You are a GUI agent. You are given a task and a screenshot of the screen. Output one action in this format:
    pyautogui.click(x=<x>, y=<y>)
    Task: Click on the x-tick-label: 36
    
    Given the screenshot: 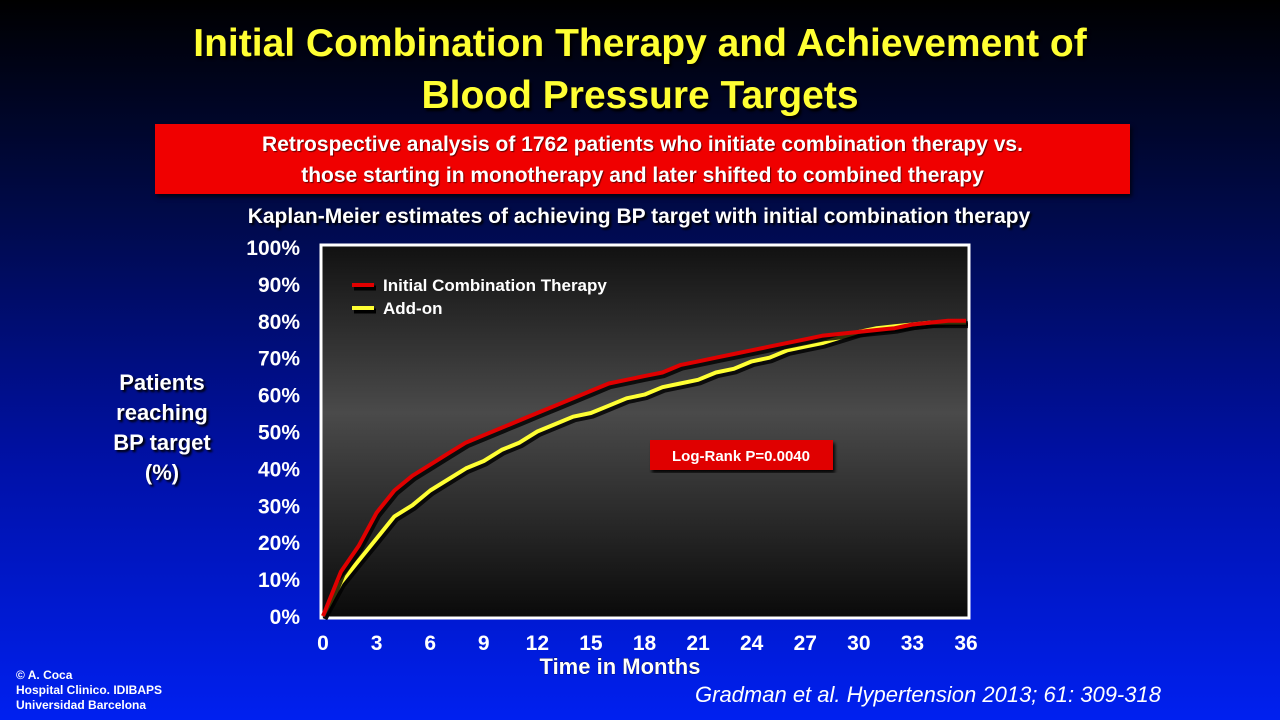 What is the action you would take?
    pyautogui.click(x=965, y=643)
    